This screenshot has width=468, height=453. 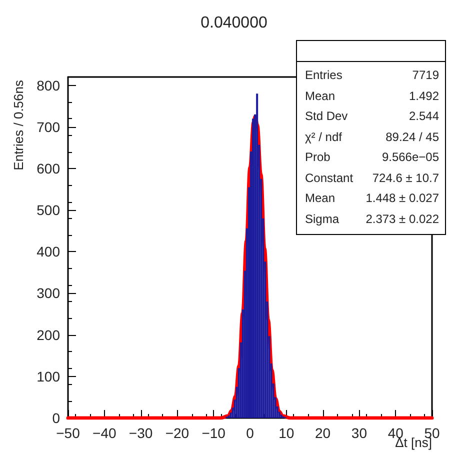 What do you see at coordinates (329, 178) in the screenshot?
I see `annotation: Constant` at bounding box center [329, 178].